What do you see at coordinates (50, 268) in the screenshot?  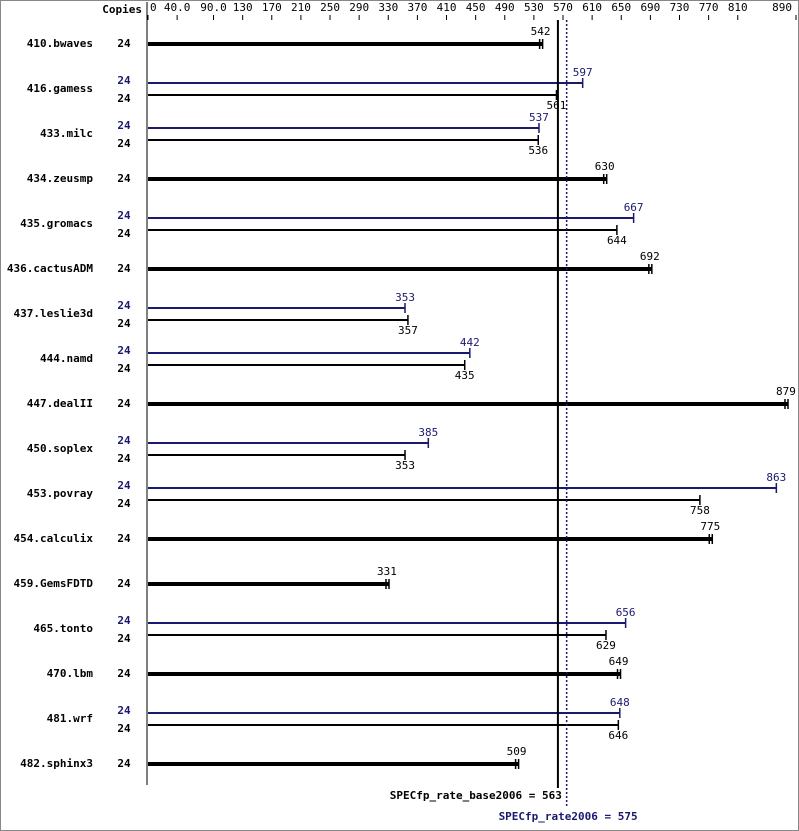 I see `benchmark-name: 436.cactusADM` at bounding box center [50, 268].